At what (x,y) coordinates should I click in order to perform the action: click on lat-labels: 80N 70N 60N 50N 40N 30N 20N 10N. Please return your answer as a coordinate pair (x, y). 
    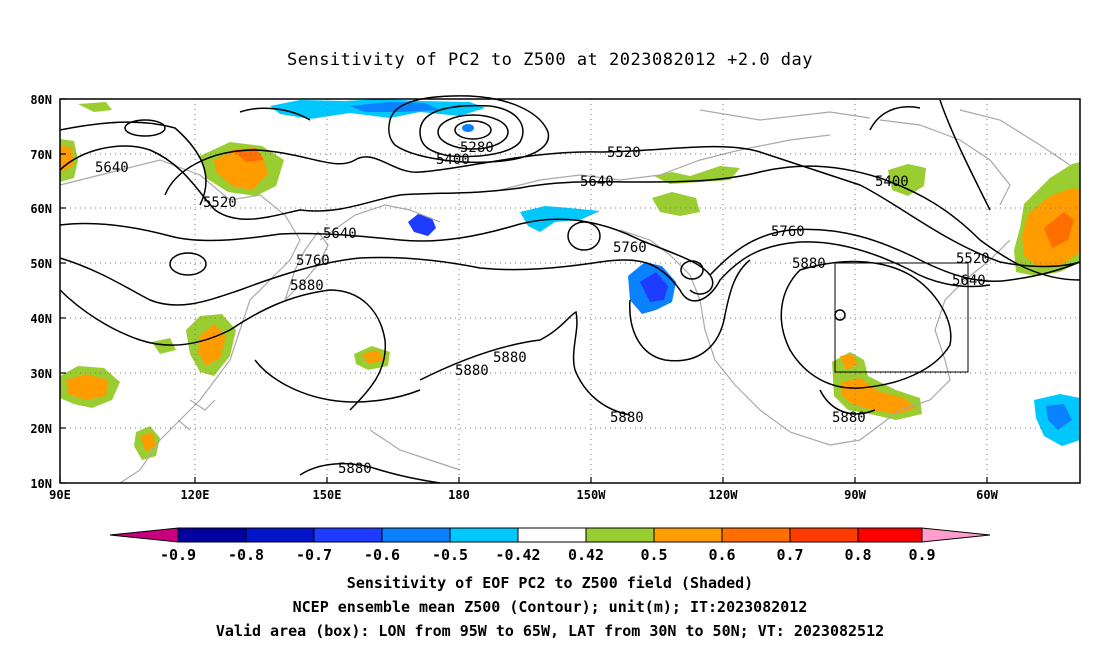
    Looking at the image, I should click on (41, 292).